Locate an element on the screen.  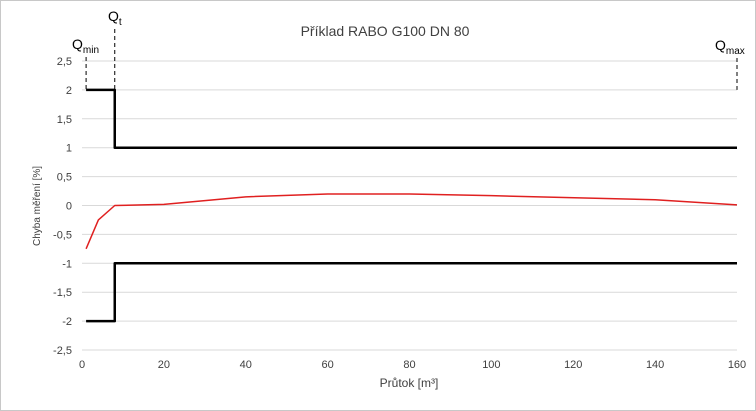
x-tick-label: 80 is located at coordinates (409, 365).